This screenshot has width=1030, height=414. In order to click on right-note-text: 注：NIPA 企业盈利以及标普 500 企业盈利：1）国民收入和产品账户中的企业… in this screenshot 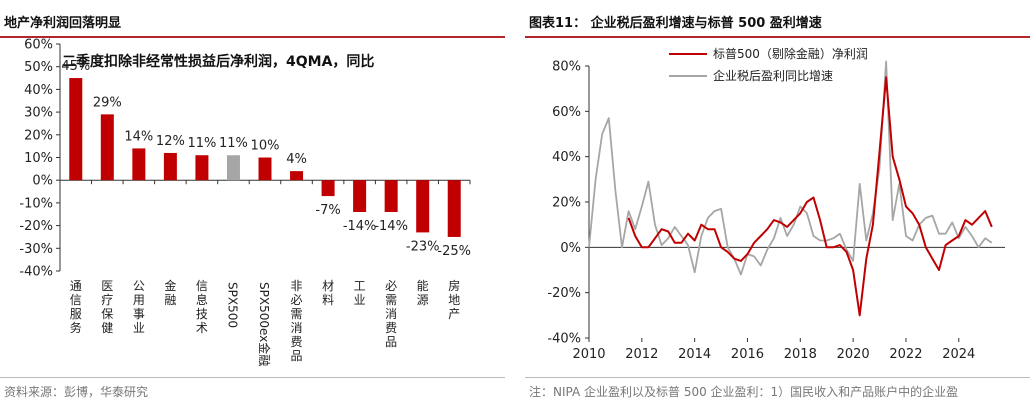, I will do `click(744, 392)`.